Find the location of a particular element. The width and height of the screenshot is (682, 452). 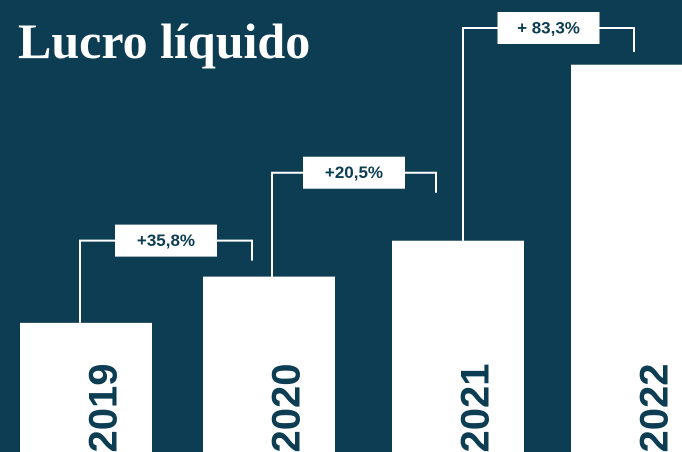

annotation: + 83,3% is located at coordinates (548, 27).